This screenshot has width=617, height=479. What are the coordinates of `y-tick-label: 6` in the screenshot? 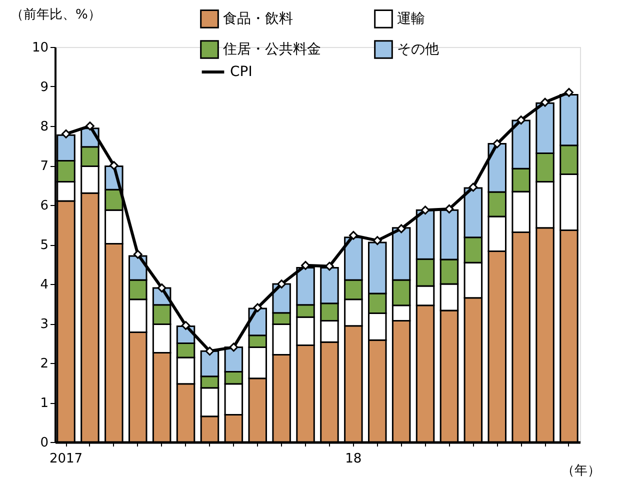 It's located at (44, 206).